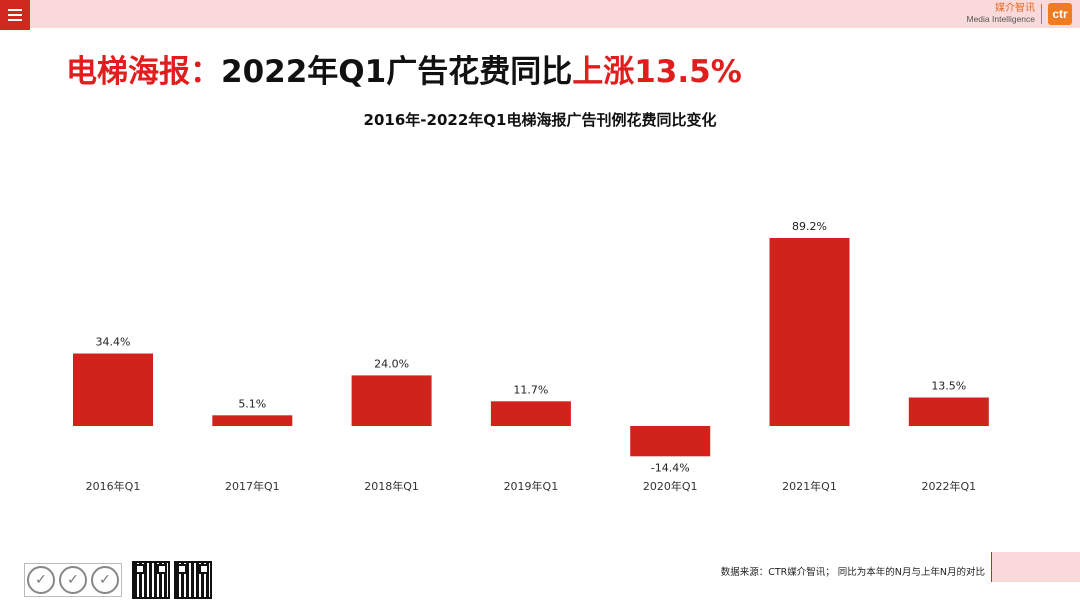  I want to click on ctr-logo: 媒介智讯 Media Intelligence ctr, so click(1019, 14).